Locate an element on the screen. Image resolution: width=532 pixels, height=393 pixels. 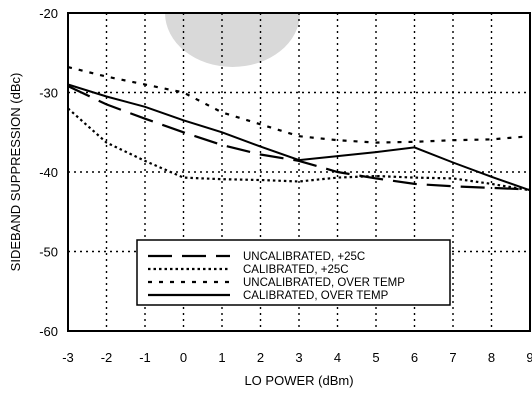
x-tick-label: 7 is located at coordinates (452, 357).